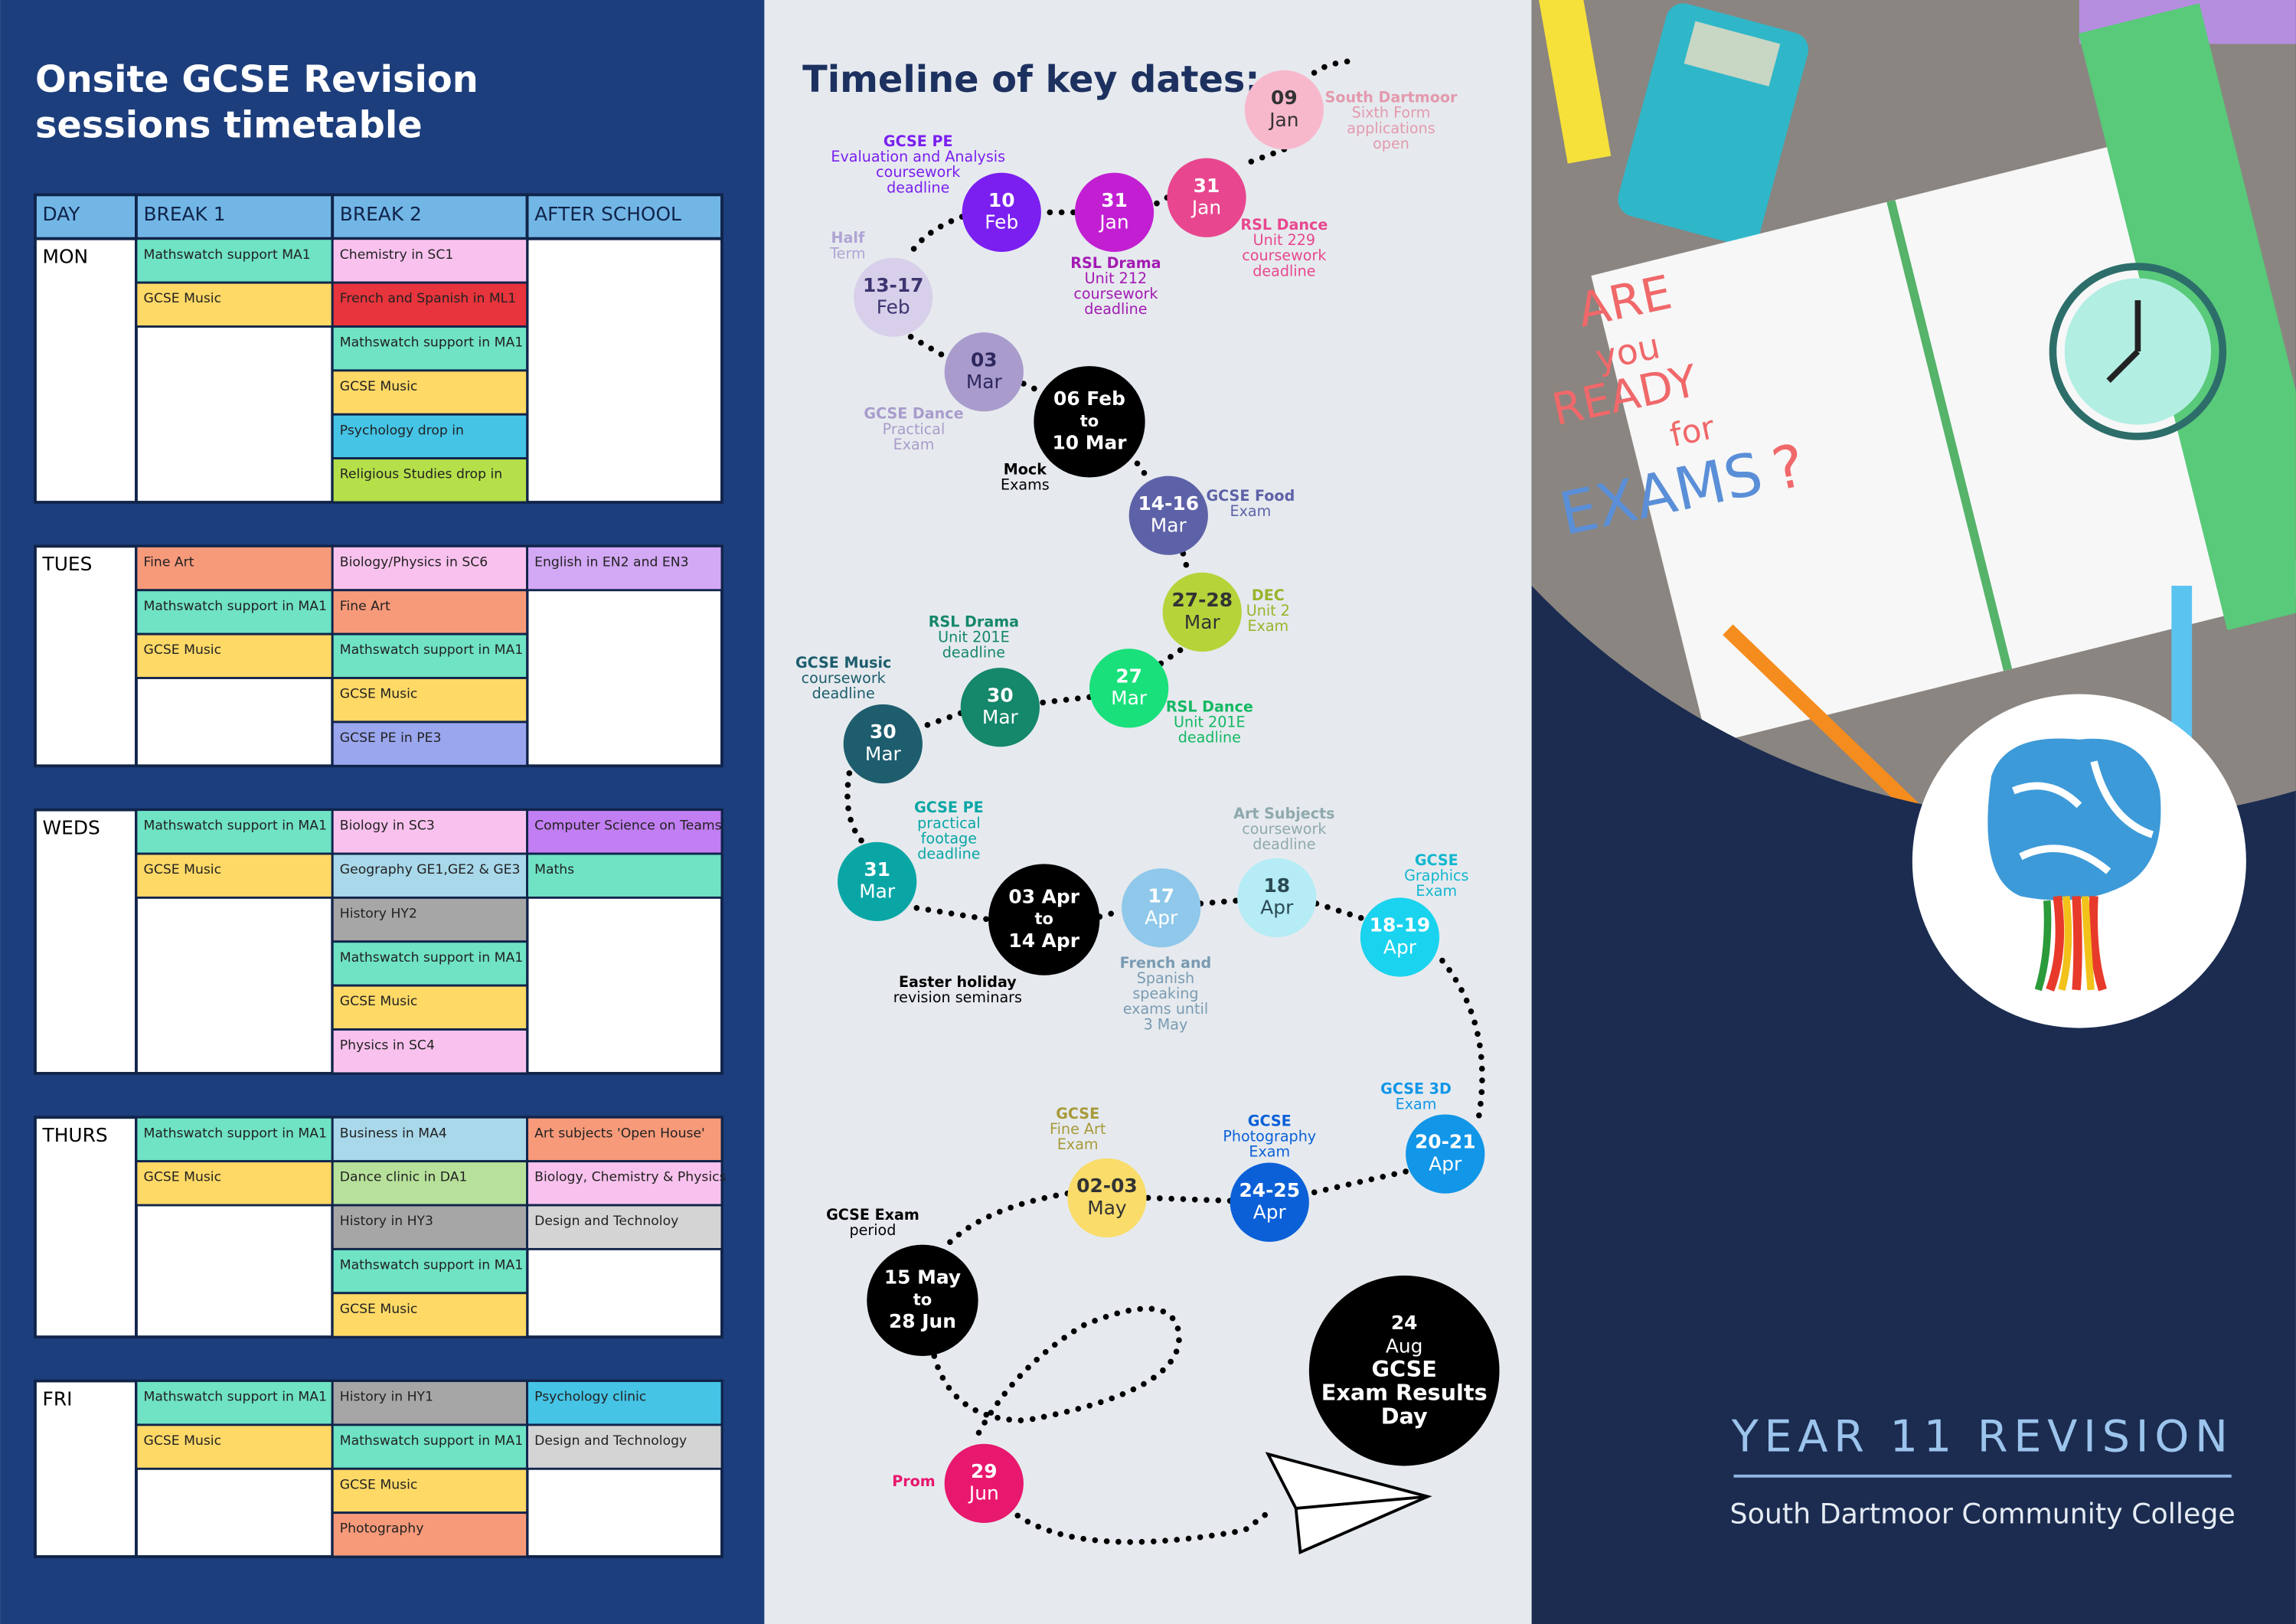  I want to click on event-caption: footage, so click(949, 838).